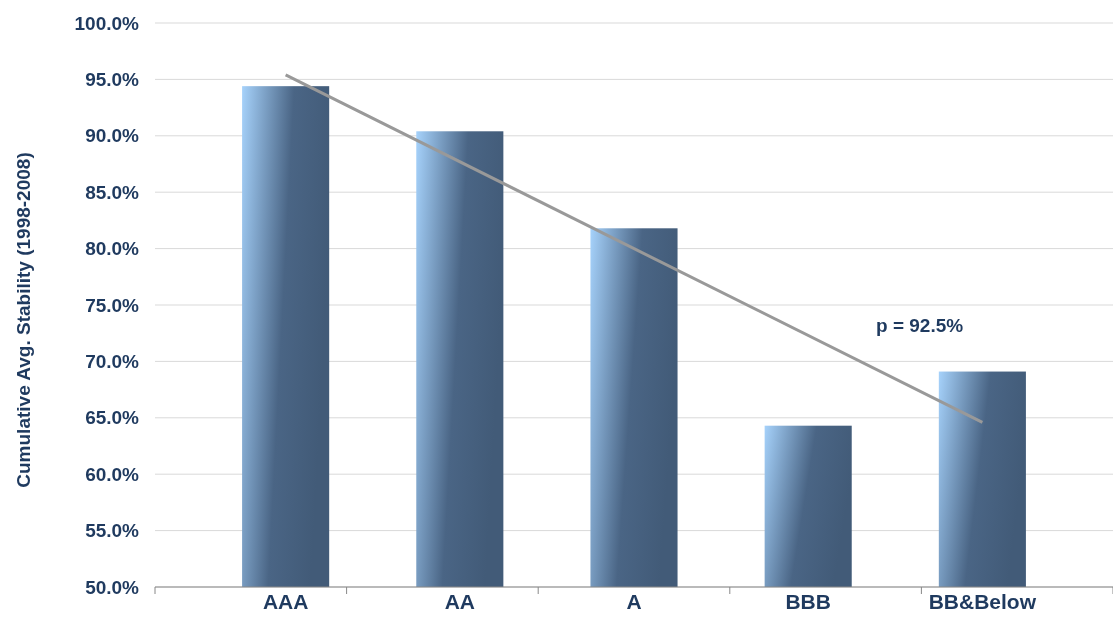 The width and height of the screenshot is (1113, 642). Describe the element at coordinates (112, 418) in the screenshot. I see `y-tick-label: 65.0%` at that location.